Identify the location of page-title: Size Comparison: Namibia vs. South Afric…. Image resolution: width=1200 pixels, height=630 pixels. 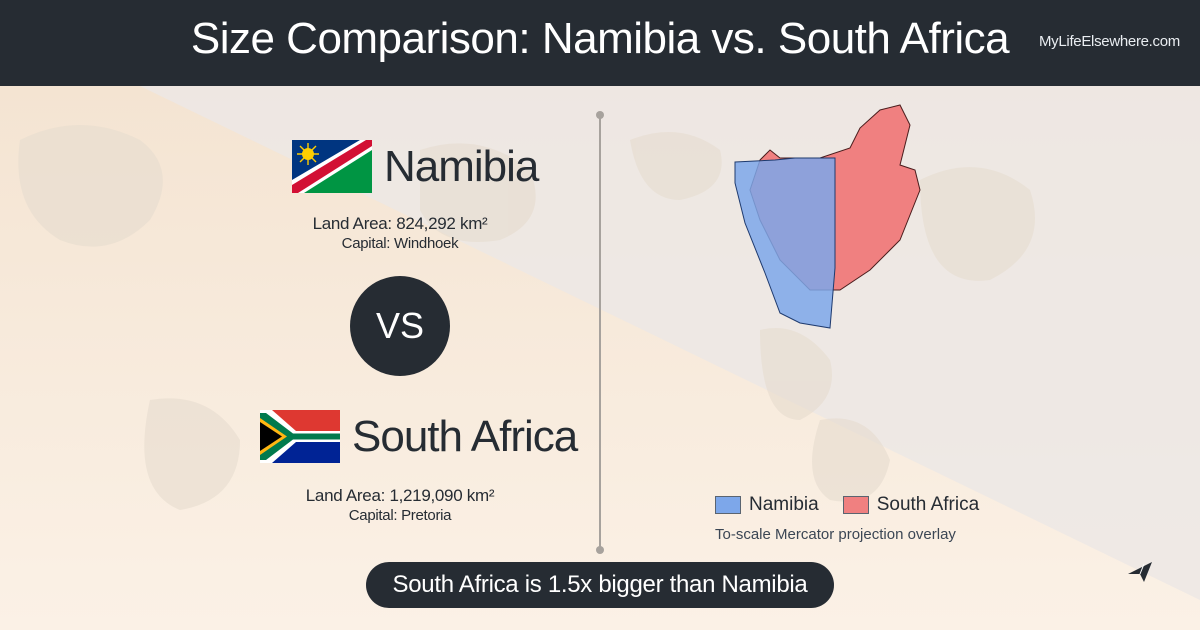
(600, 38).